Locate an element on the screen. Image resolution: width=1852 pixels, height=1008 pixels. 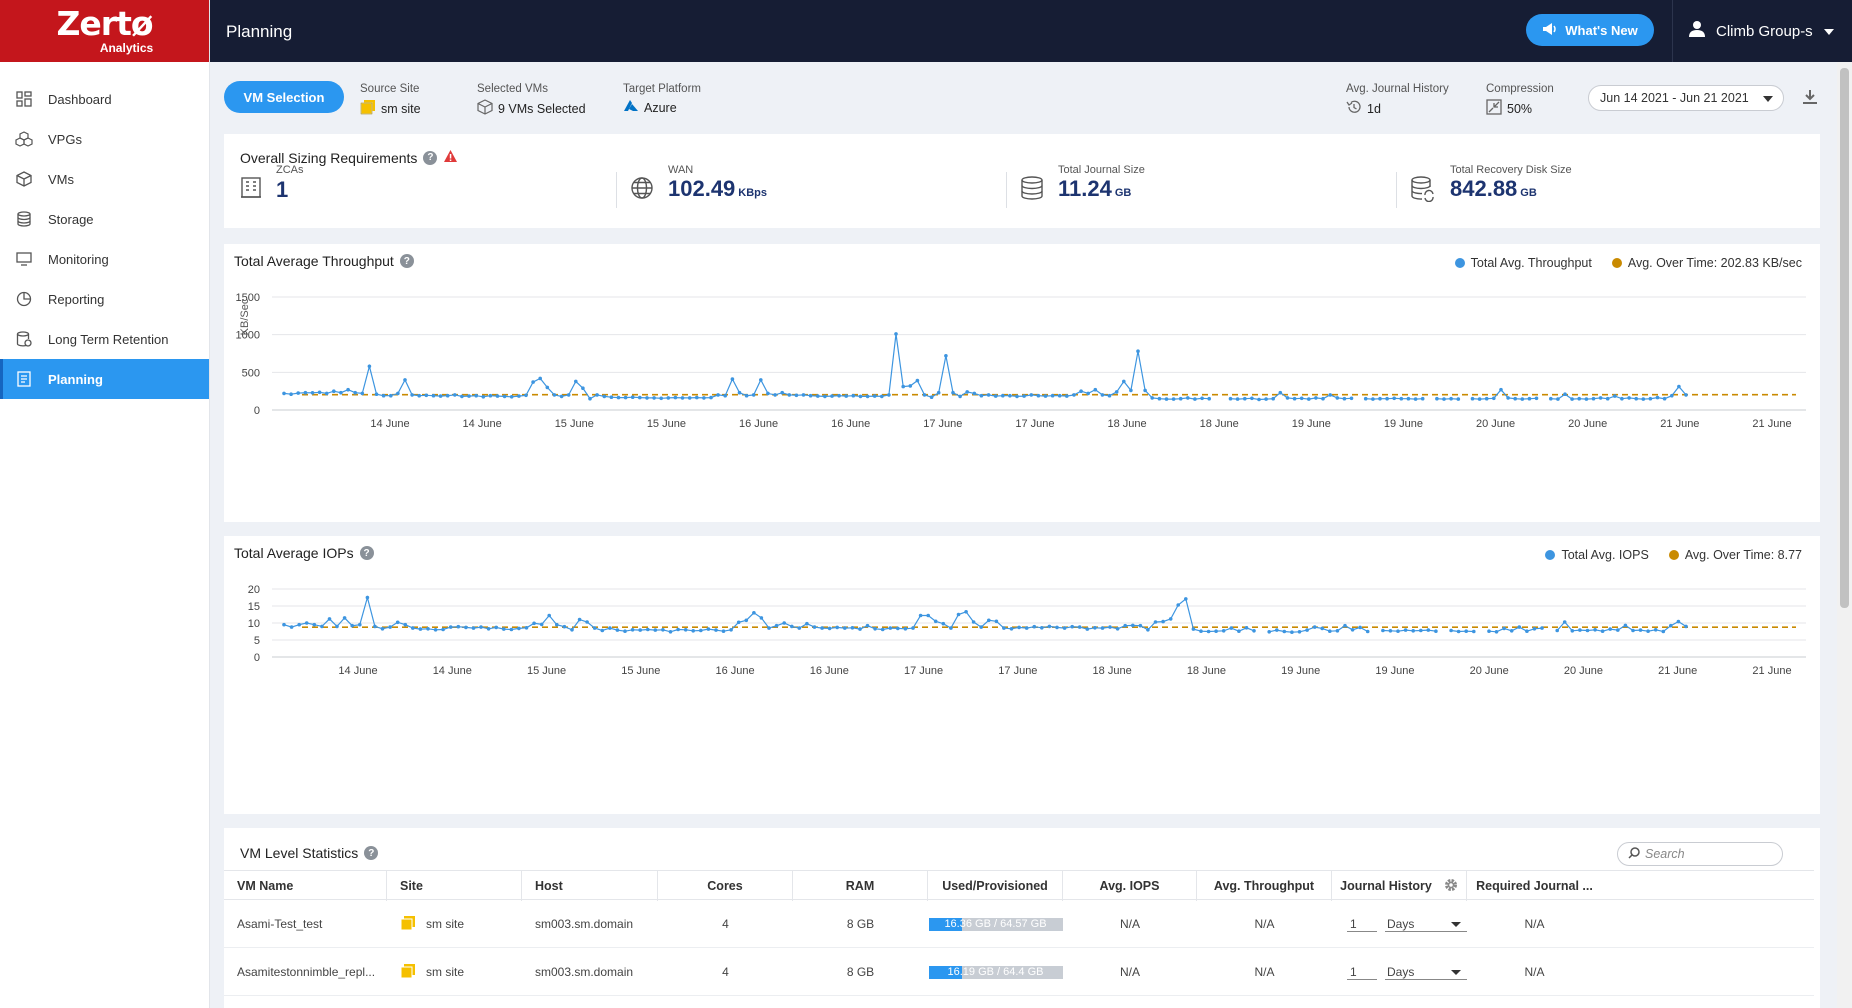
column-header: Avg. Throughput is located at coordinates (1264, 886).